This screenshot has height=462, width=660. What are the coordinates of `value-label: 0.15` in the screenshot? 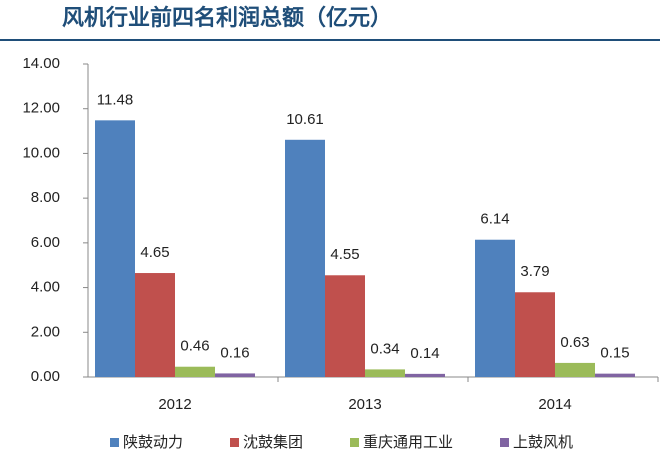 It's located at (614, 353).